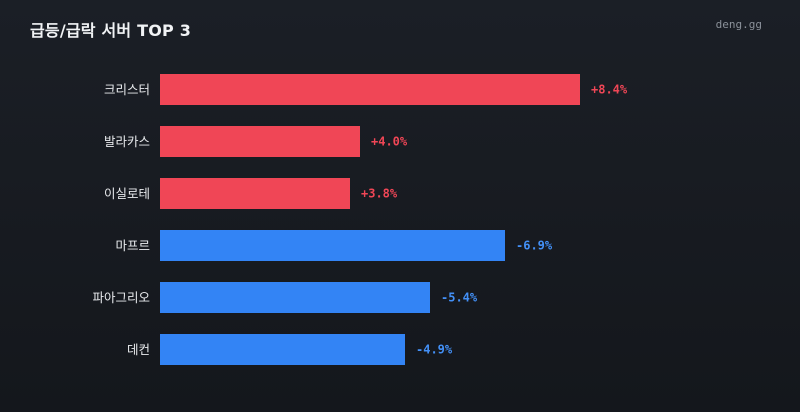 The image size is (800, 412). What do you see at coordinates (127, 193) in the screenshot?
I see `category-label: 이실로테` at bounding box center [127, 193].